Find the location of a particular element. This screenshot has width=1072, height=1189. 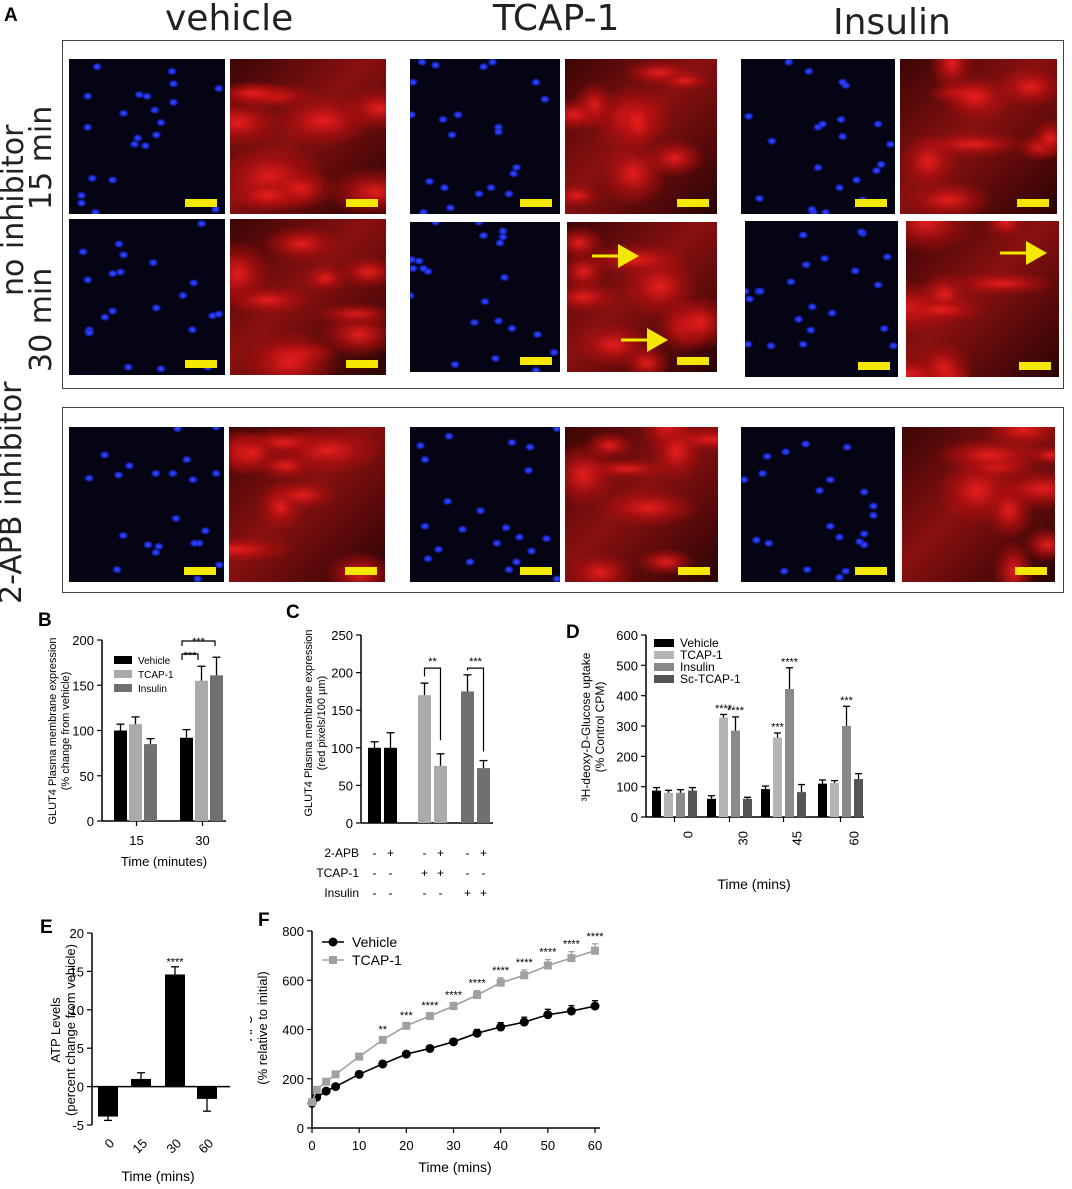

micrograph-insulin-2apb-red is located at coordinates (978, 504).